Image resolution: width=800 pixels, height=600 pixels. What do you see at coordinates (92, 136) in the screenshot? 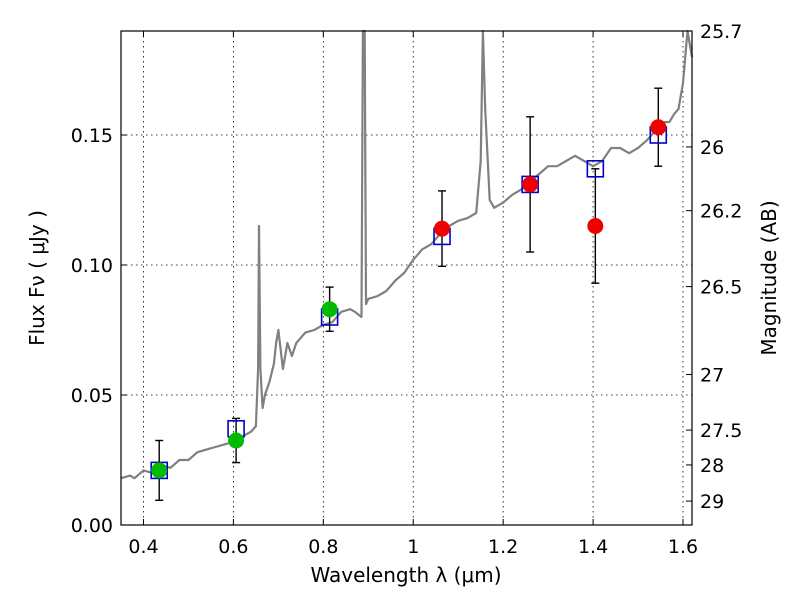
I see `y-tick-label: 0.15` at bounding box center [92, 136].